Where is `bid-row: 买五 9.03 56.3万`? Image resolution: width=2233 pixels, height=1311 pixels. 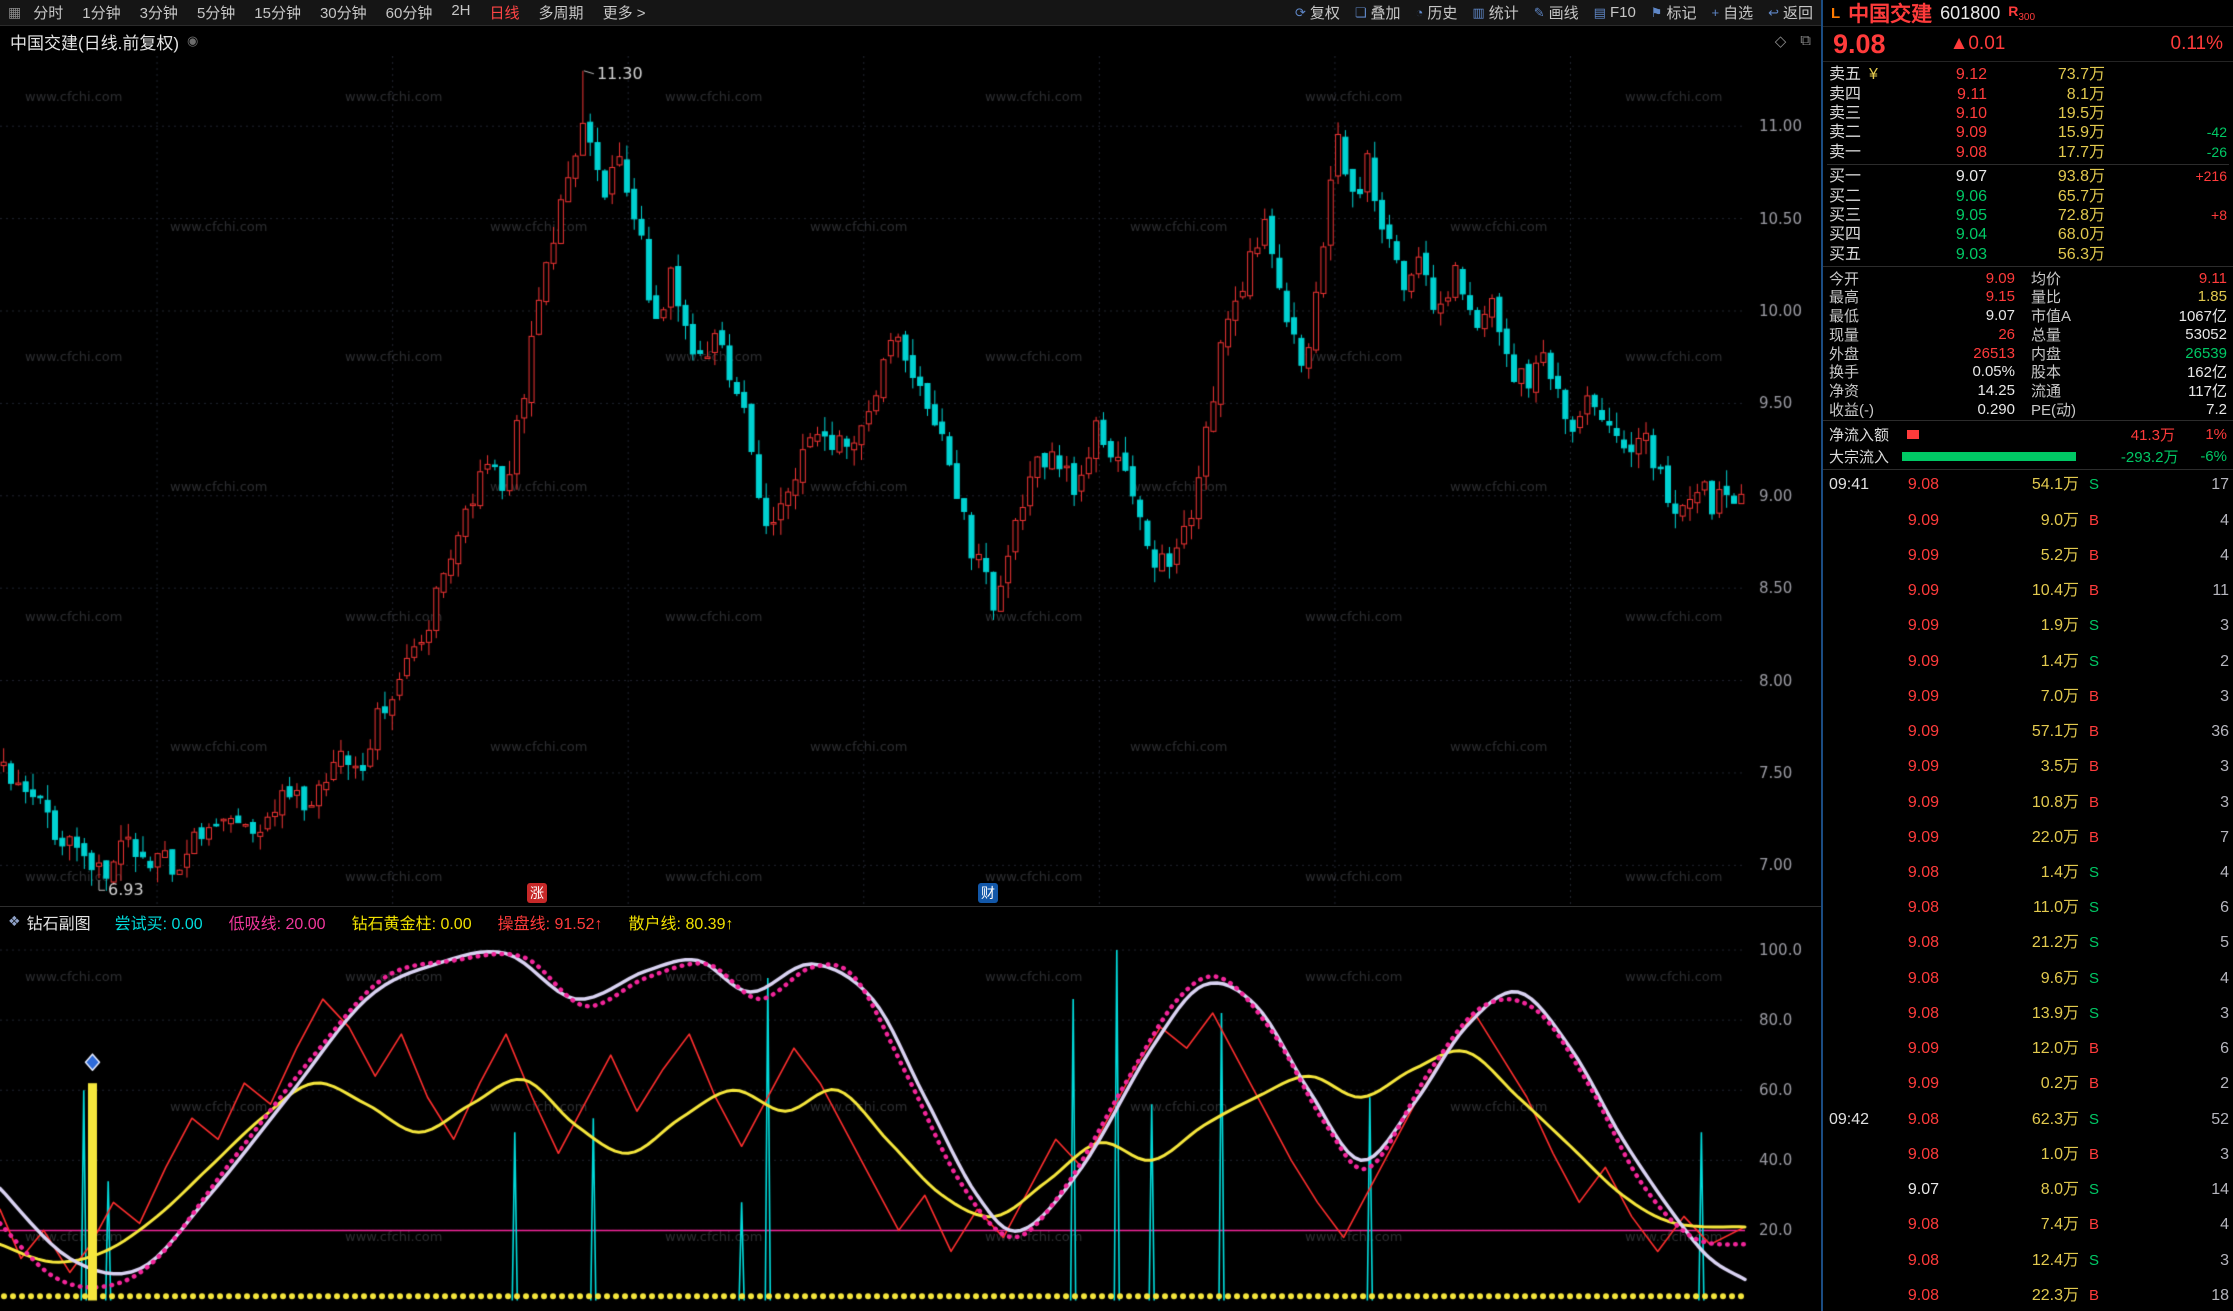 bid-row: 买五 9.03 56.3万 is located at coordinates (2028, 254).